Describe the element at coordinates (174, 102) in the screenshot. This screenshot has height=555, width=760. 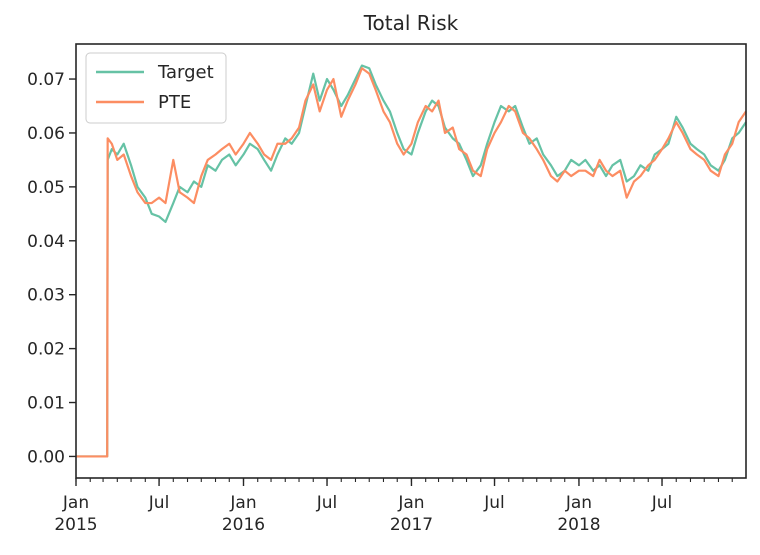
I see `legend-label: PTE` at that location.